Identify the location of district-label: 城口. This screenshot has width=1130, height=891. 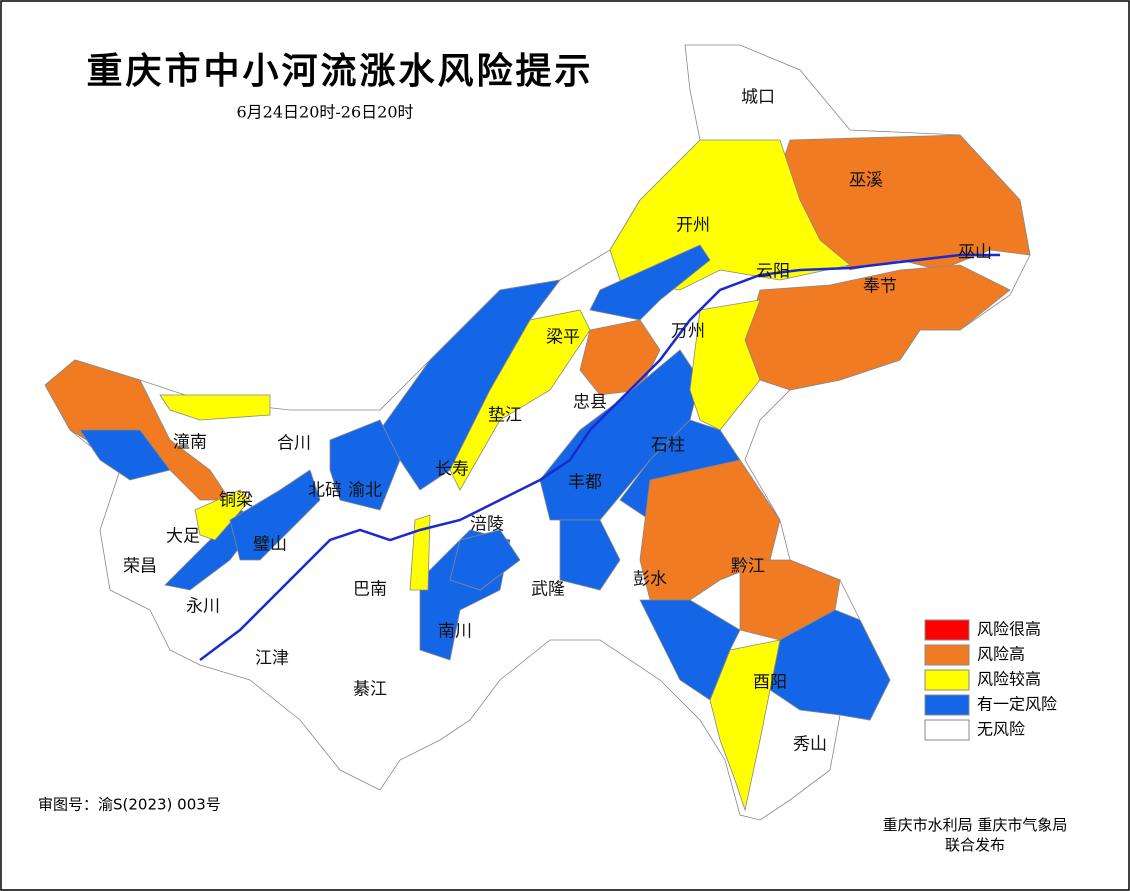
(758, 98).